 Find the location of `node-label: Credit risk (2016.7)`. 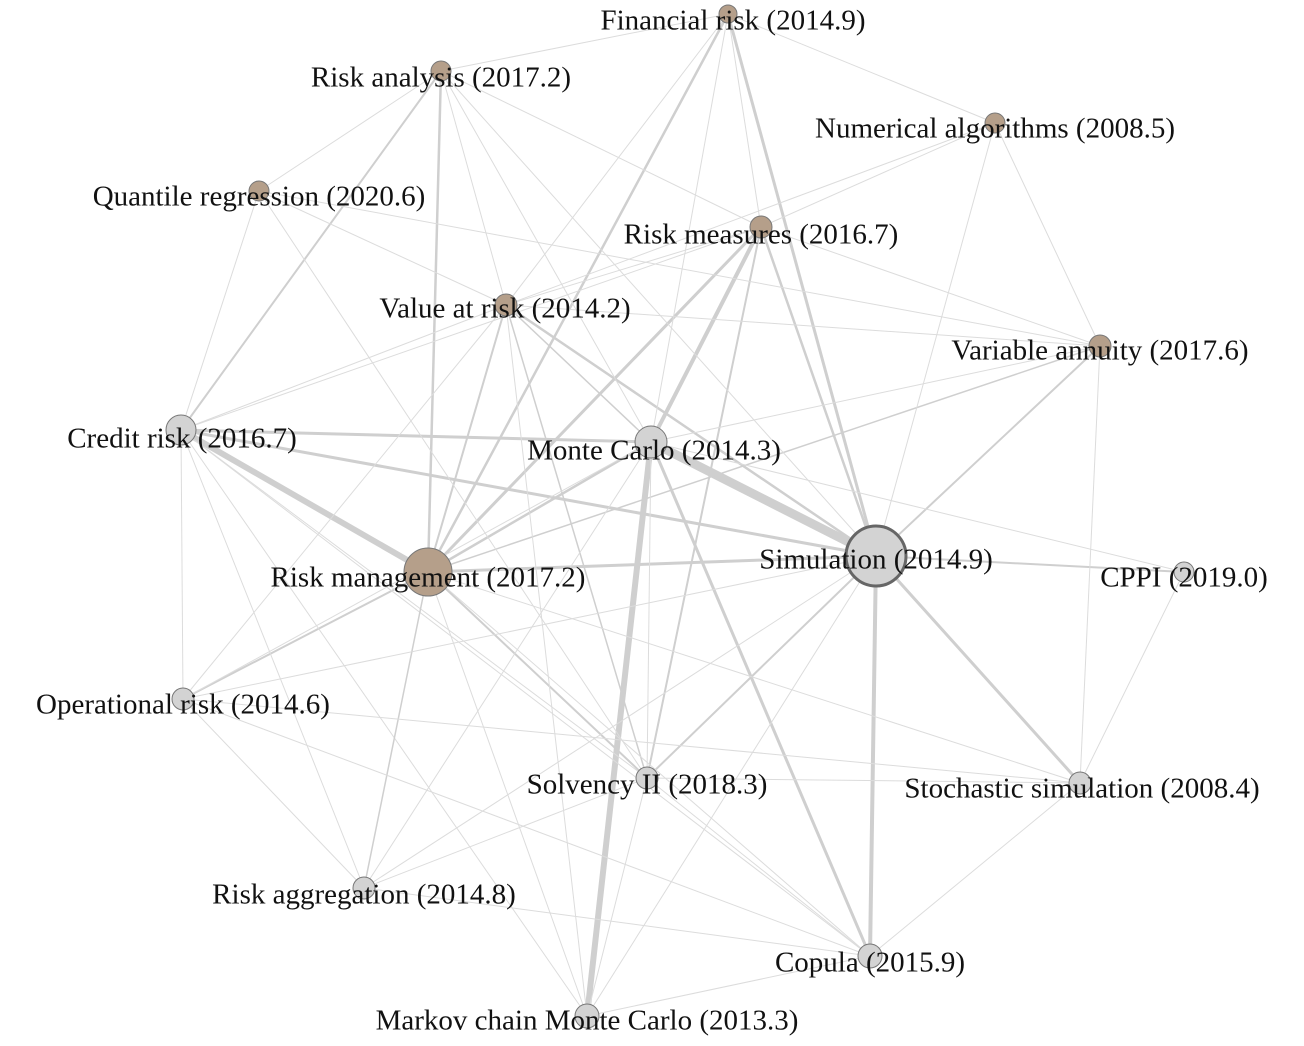

node-label: Credit risk (2016.7) is located at coordinates (182, 439).